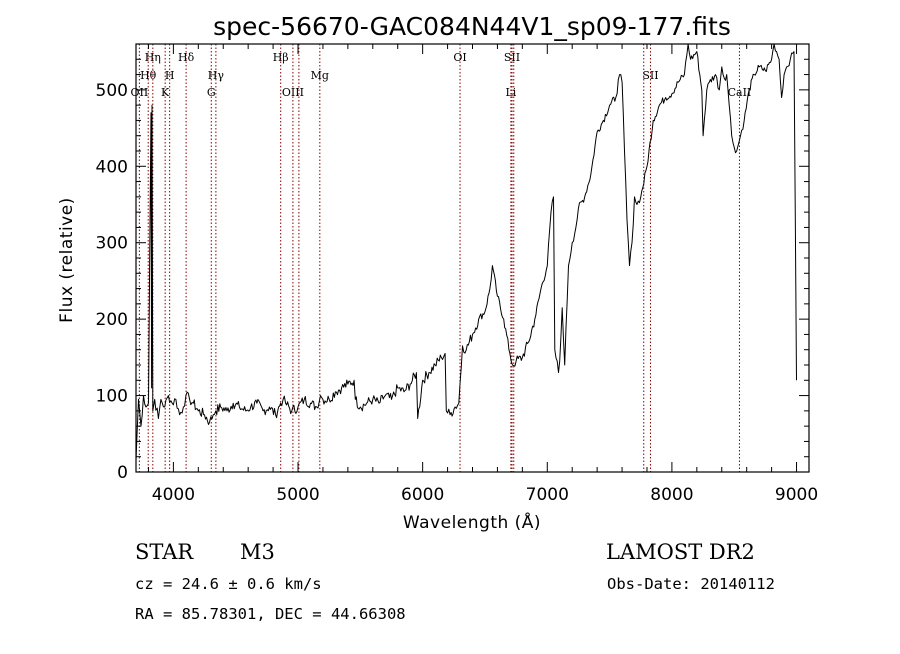 This screenshot has height=654, width=900. What do you see at coordinates (170, 75) in the screenshot?
I see `line-label: H` at bounding box center [170, 75].